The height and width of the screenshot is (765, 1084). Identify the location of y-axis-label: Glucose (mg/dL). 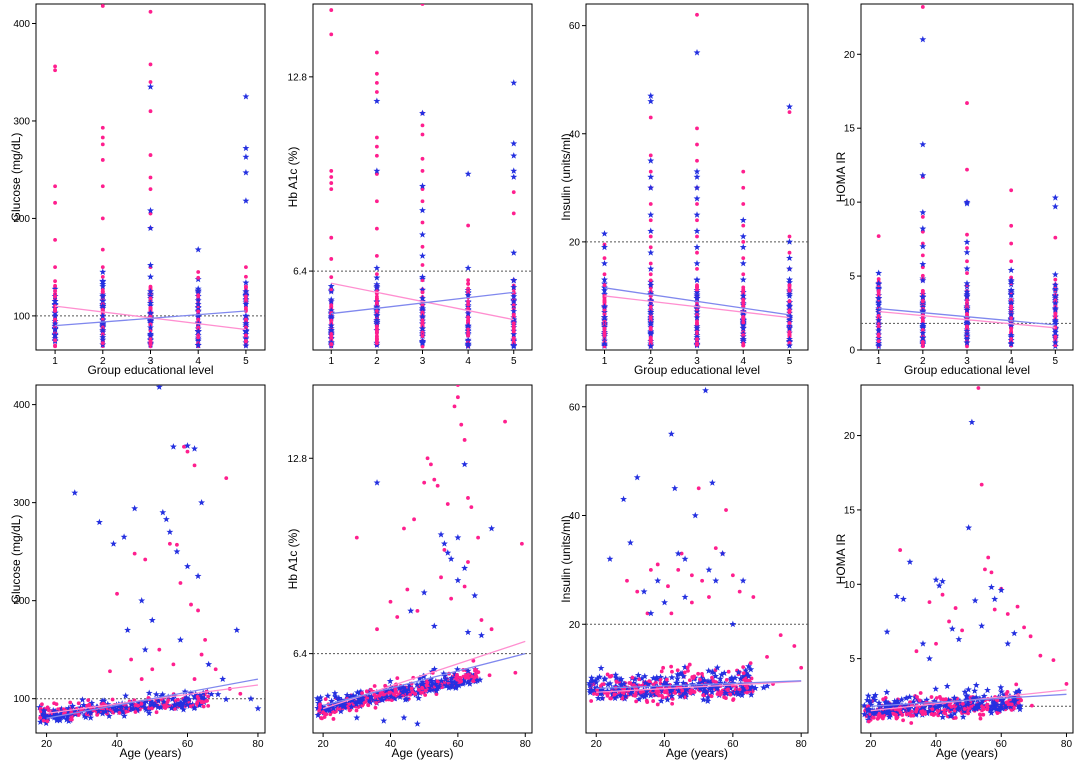
(16, 177).